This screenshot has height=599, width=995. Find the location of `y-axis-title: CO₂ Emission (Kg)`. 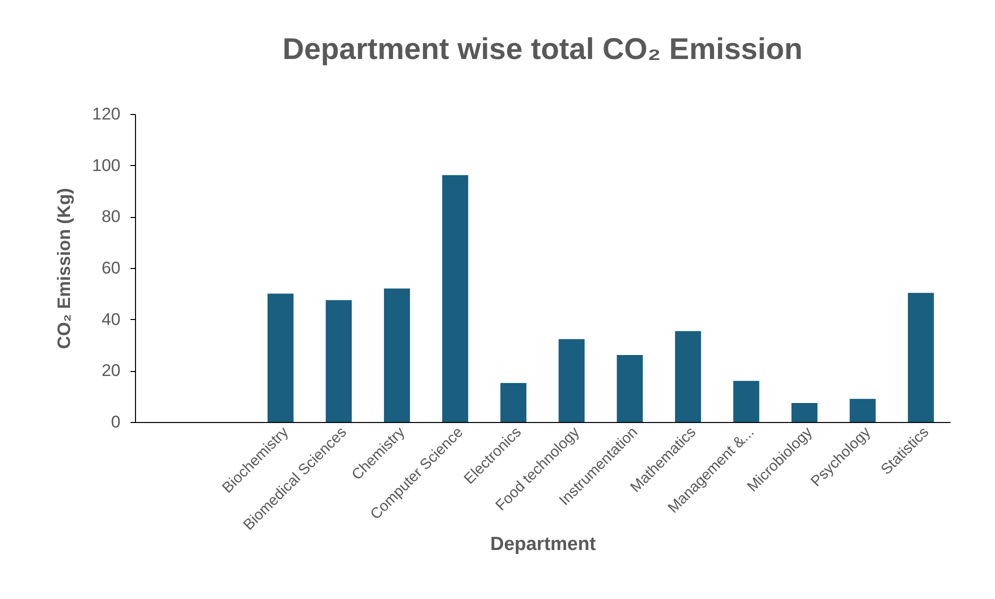

y-axis-title: CO₂ Emission (Kg) is located at coordinates (64, 269).